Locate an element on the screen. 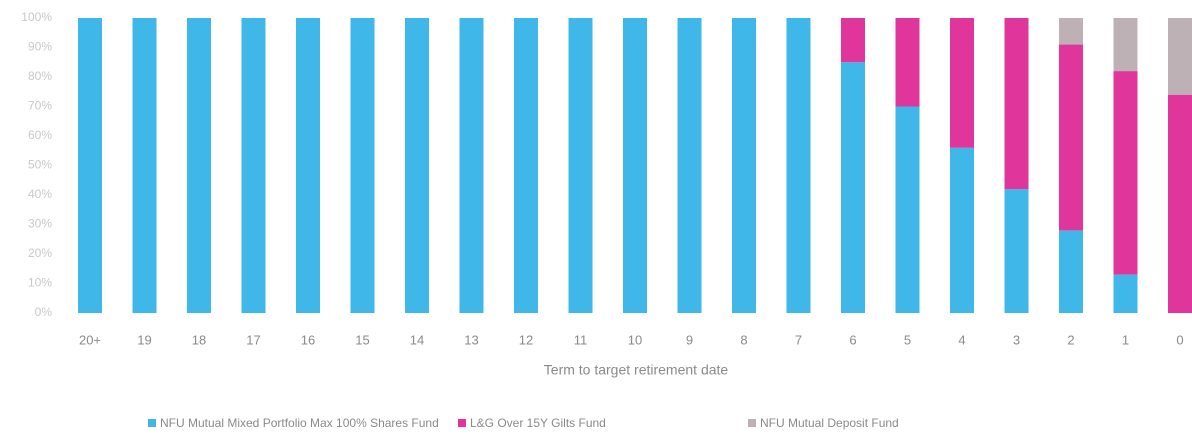 The width and height of the screenshot is (1192, 439). x-tick-label: 12 is located at coordinates (526, 339).